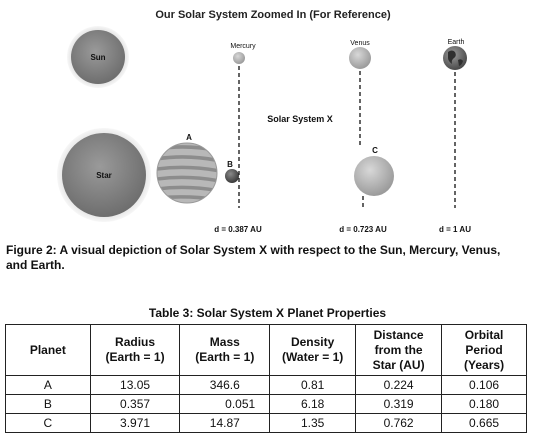  Describe the element at coordinates (399, 404) in the screenshot. I see `cell-distance: 0.319` at that location.